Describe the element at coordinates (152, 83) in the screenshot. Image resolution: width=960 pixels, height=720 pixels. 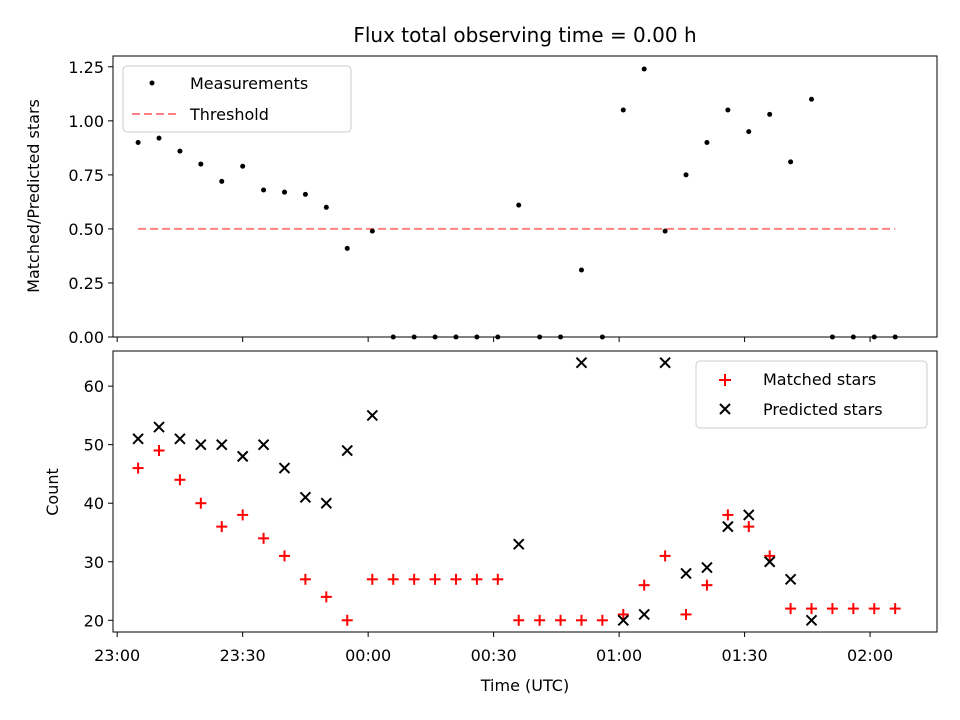
I see `legend-marker-measurements` at that location.